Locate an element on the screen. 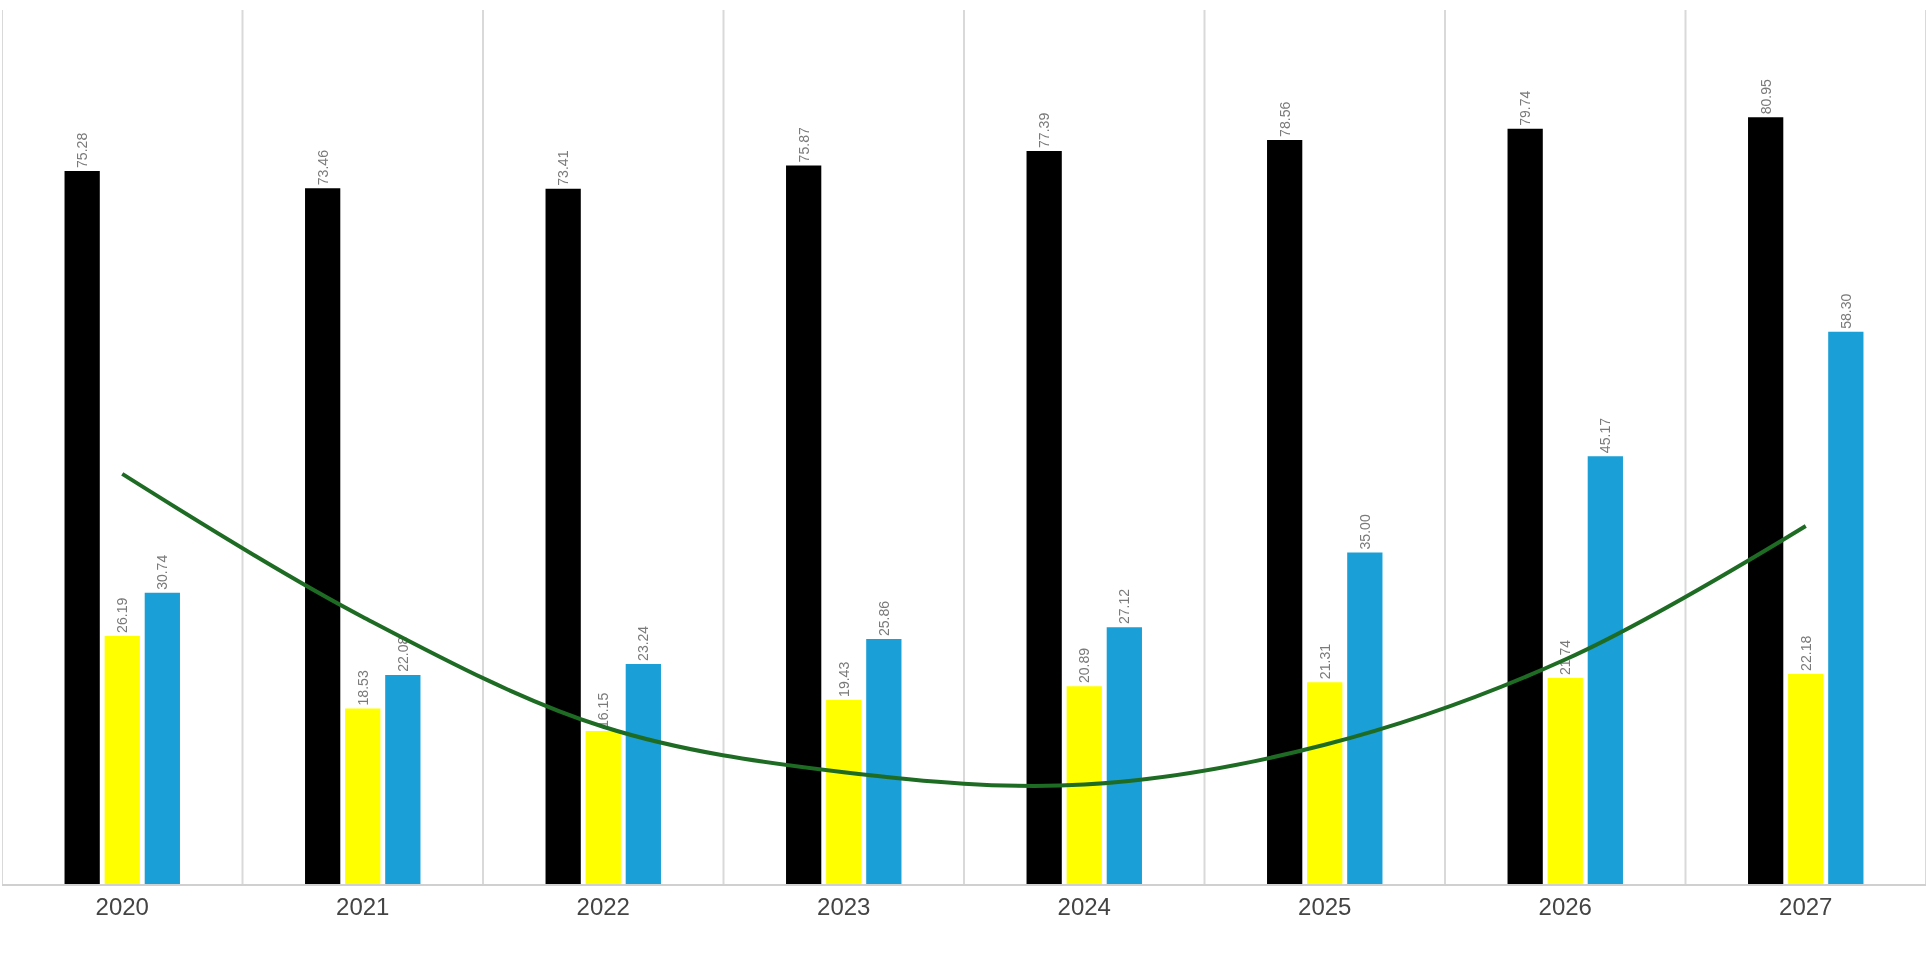  data-label: 23.24 is located at coordinates (643, 643).